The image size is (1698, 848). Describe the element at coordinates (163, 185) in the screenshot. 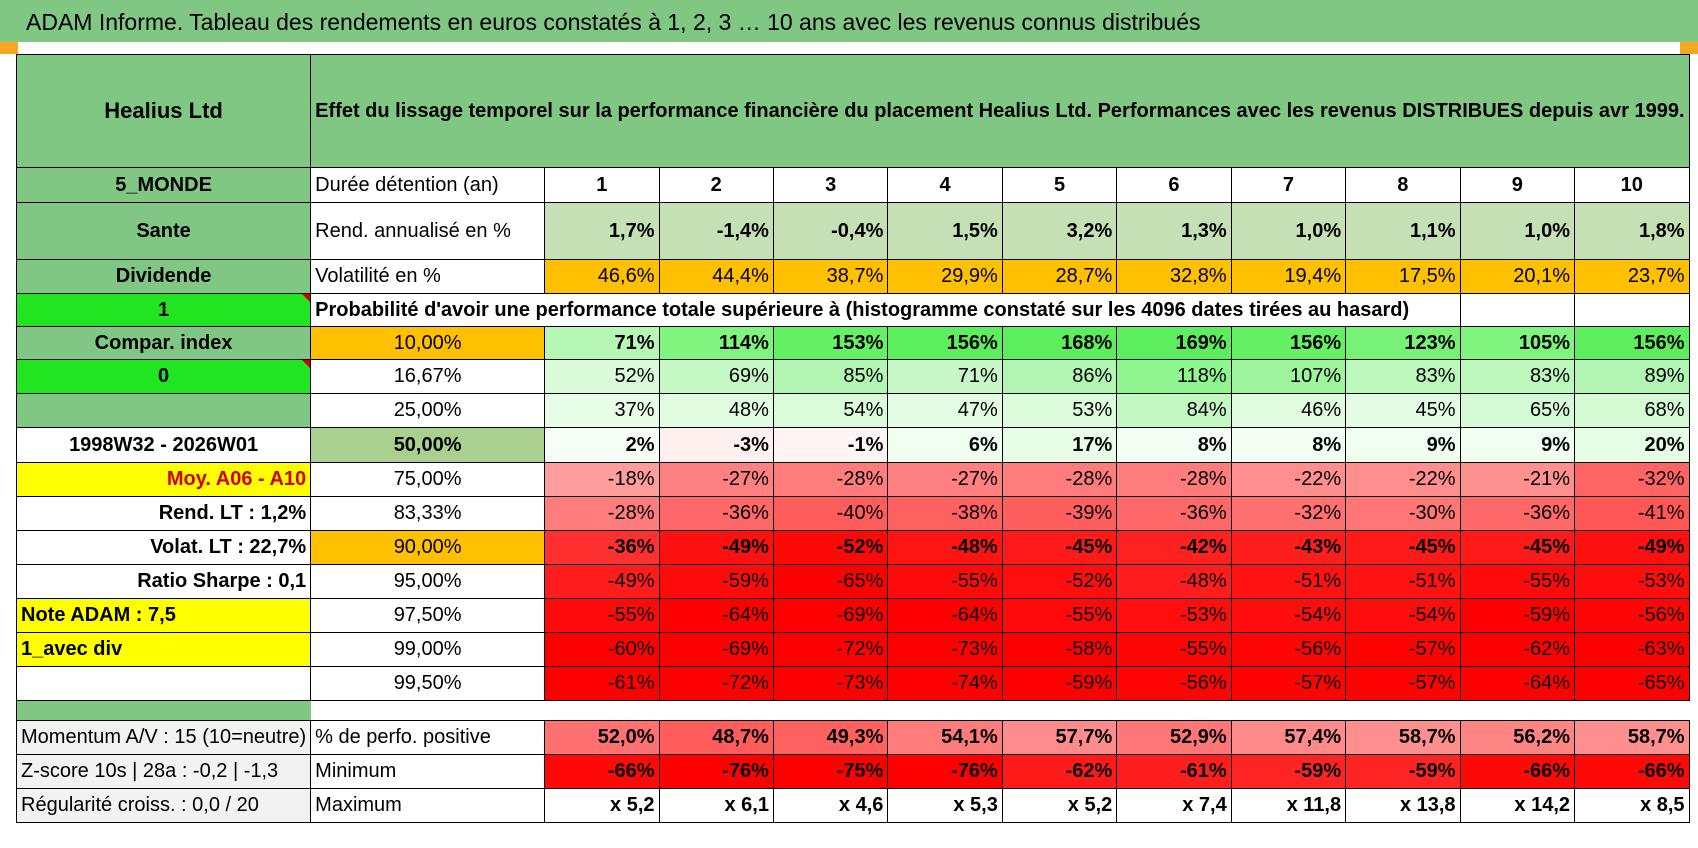

I see `zone-label: 5_MONDE` at that location.